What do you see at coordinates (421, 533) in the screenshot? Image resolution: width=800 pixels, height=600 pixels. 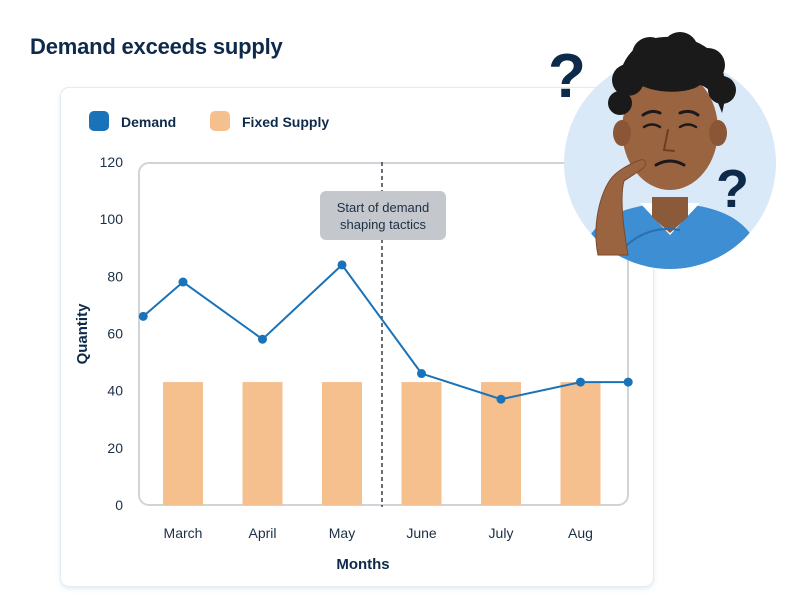 I see `x-tick-label: June` at bounding box center [421, 533].